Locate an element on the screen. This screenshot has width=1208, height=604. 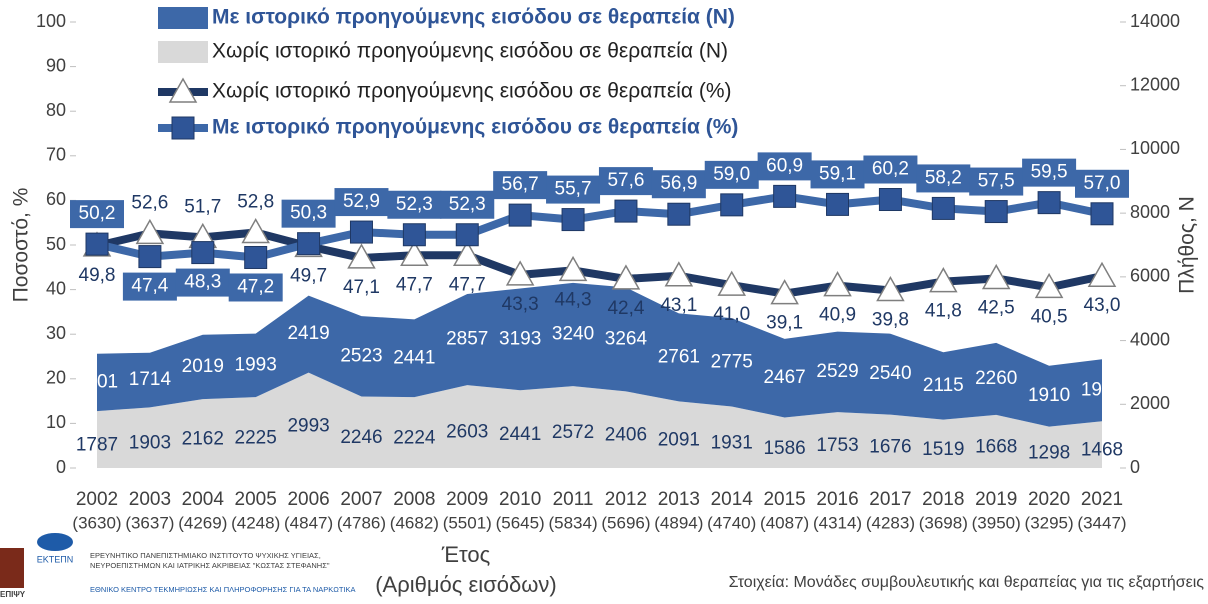
legend-swatch is located at coordinates (183, 52).